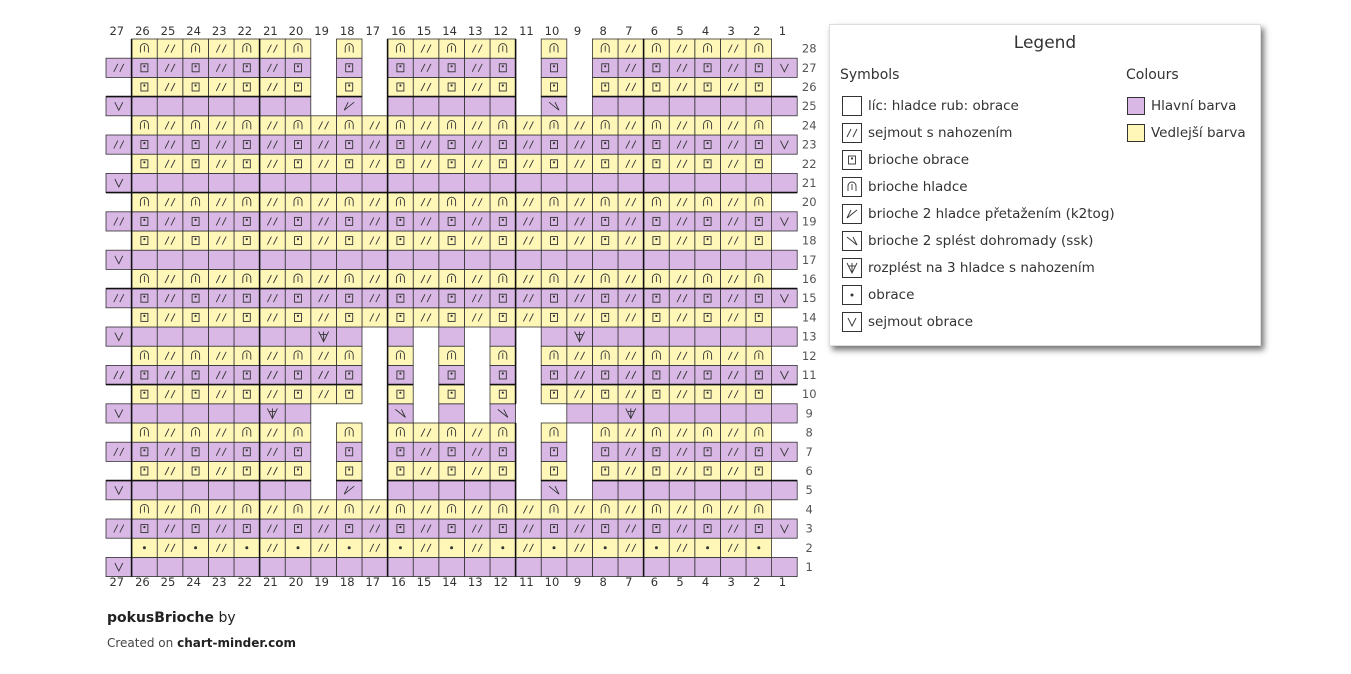  What do you see at coordinates (809, 125) in the screenshot?
I see `row-number: 24` at bounding box center [809, 125].